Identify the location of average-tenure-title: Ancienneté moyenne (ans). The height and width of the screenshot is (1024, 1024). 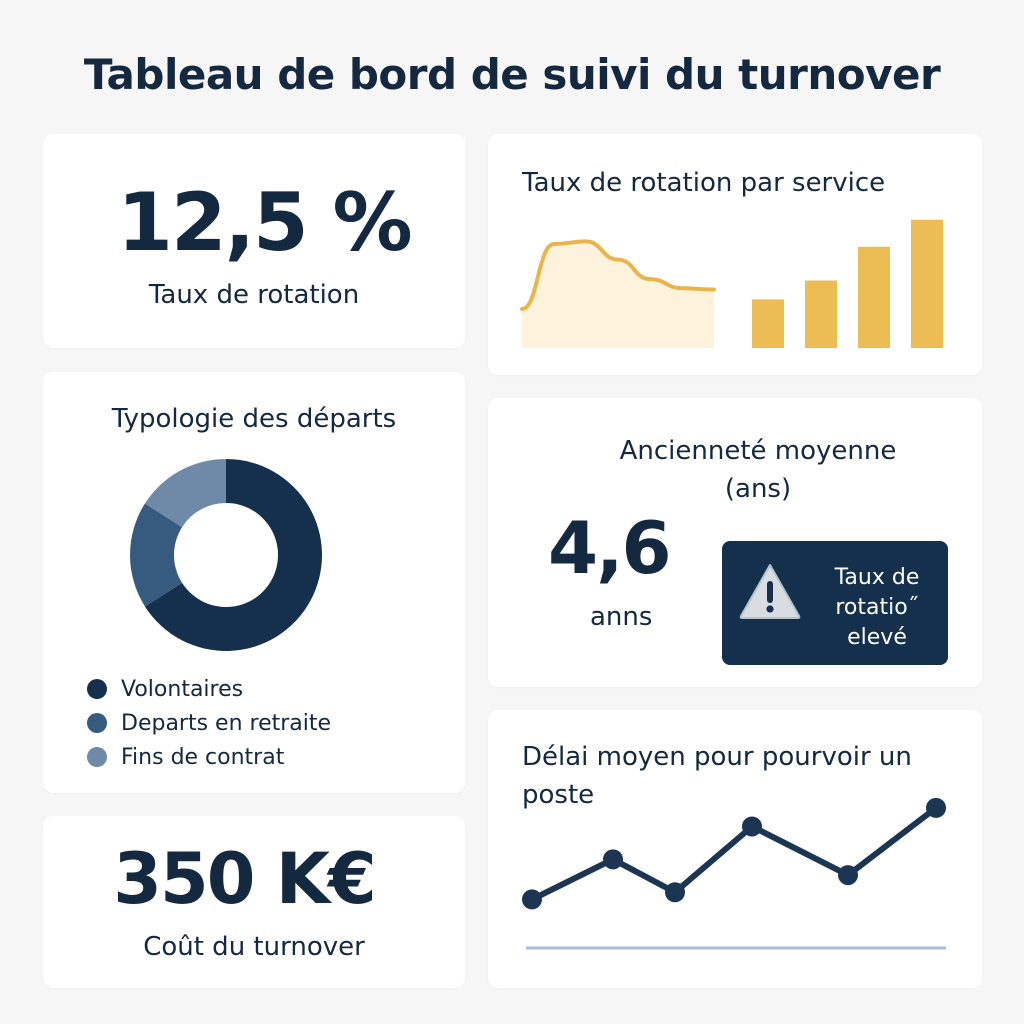
(758, 470).